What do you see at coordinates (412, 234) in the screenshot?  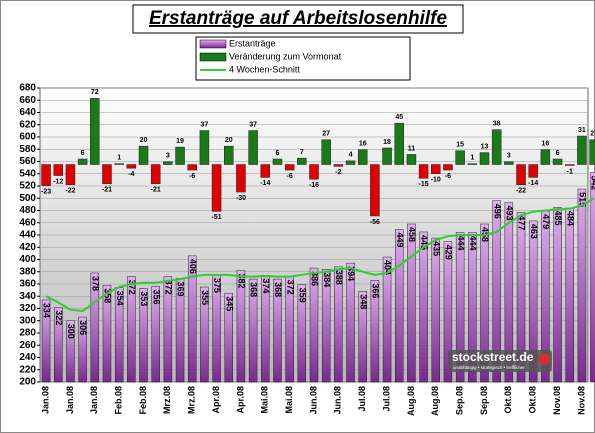 I see `data-label: 458` at bounding box center [412, 234].